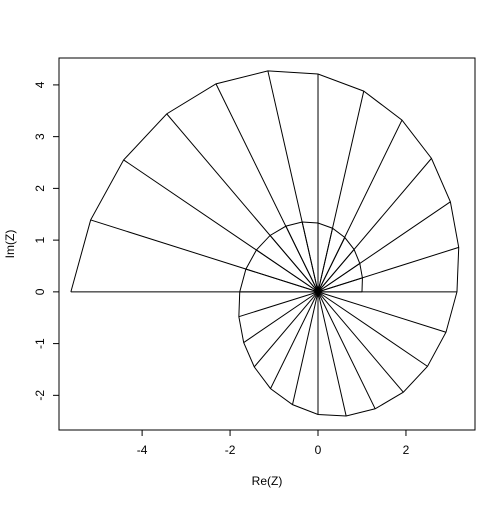  I want to click on y-tick-label: -2, so click(40, 395).